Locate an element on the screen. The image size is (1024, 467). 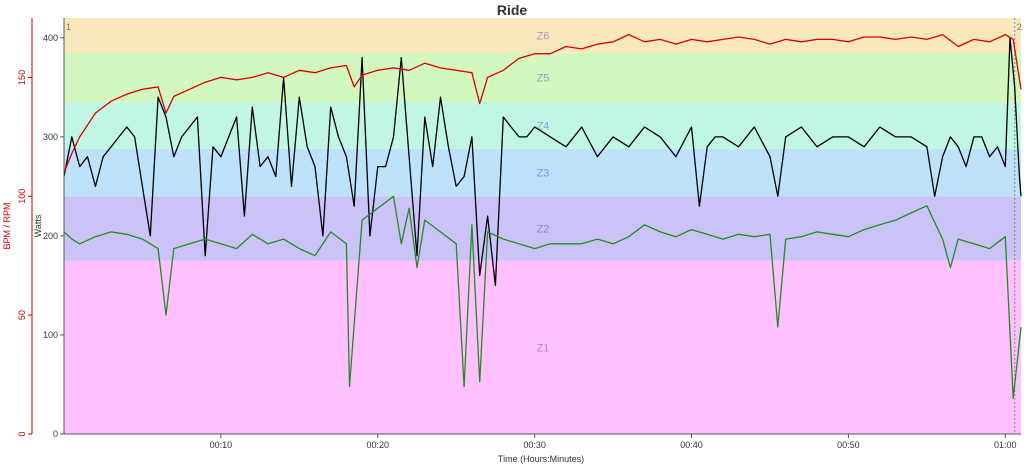
bpm-axis-label: BPM / RPM is located at coordinates (7, 225).